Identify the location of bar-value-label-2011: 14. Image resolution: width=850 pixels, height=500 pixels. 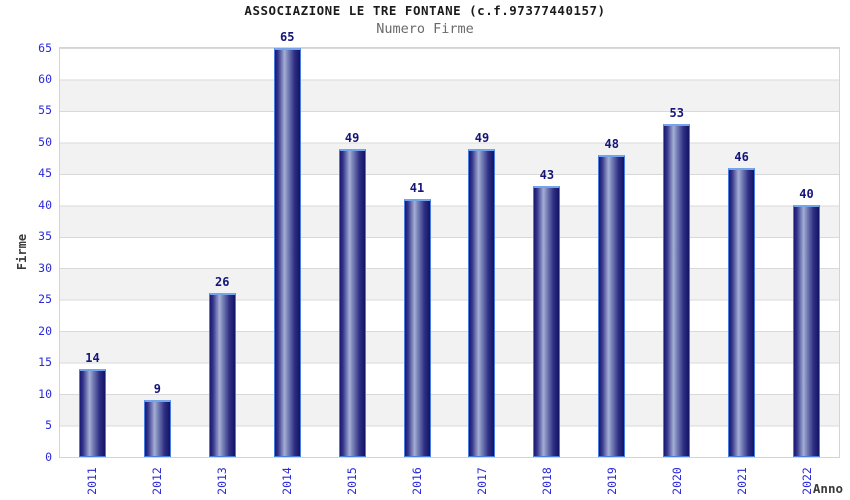
(92, 357).